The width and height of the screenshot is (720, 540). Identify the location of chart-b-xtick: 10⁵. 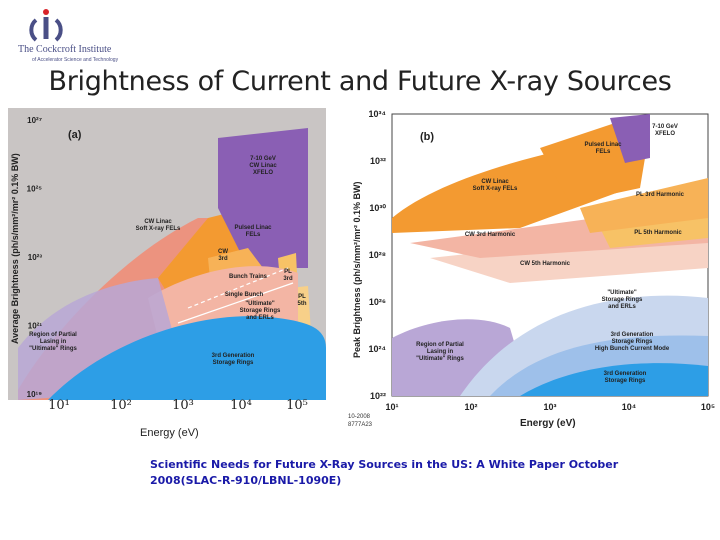
(708, 407).